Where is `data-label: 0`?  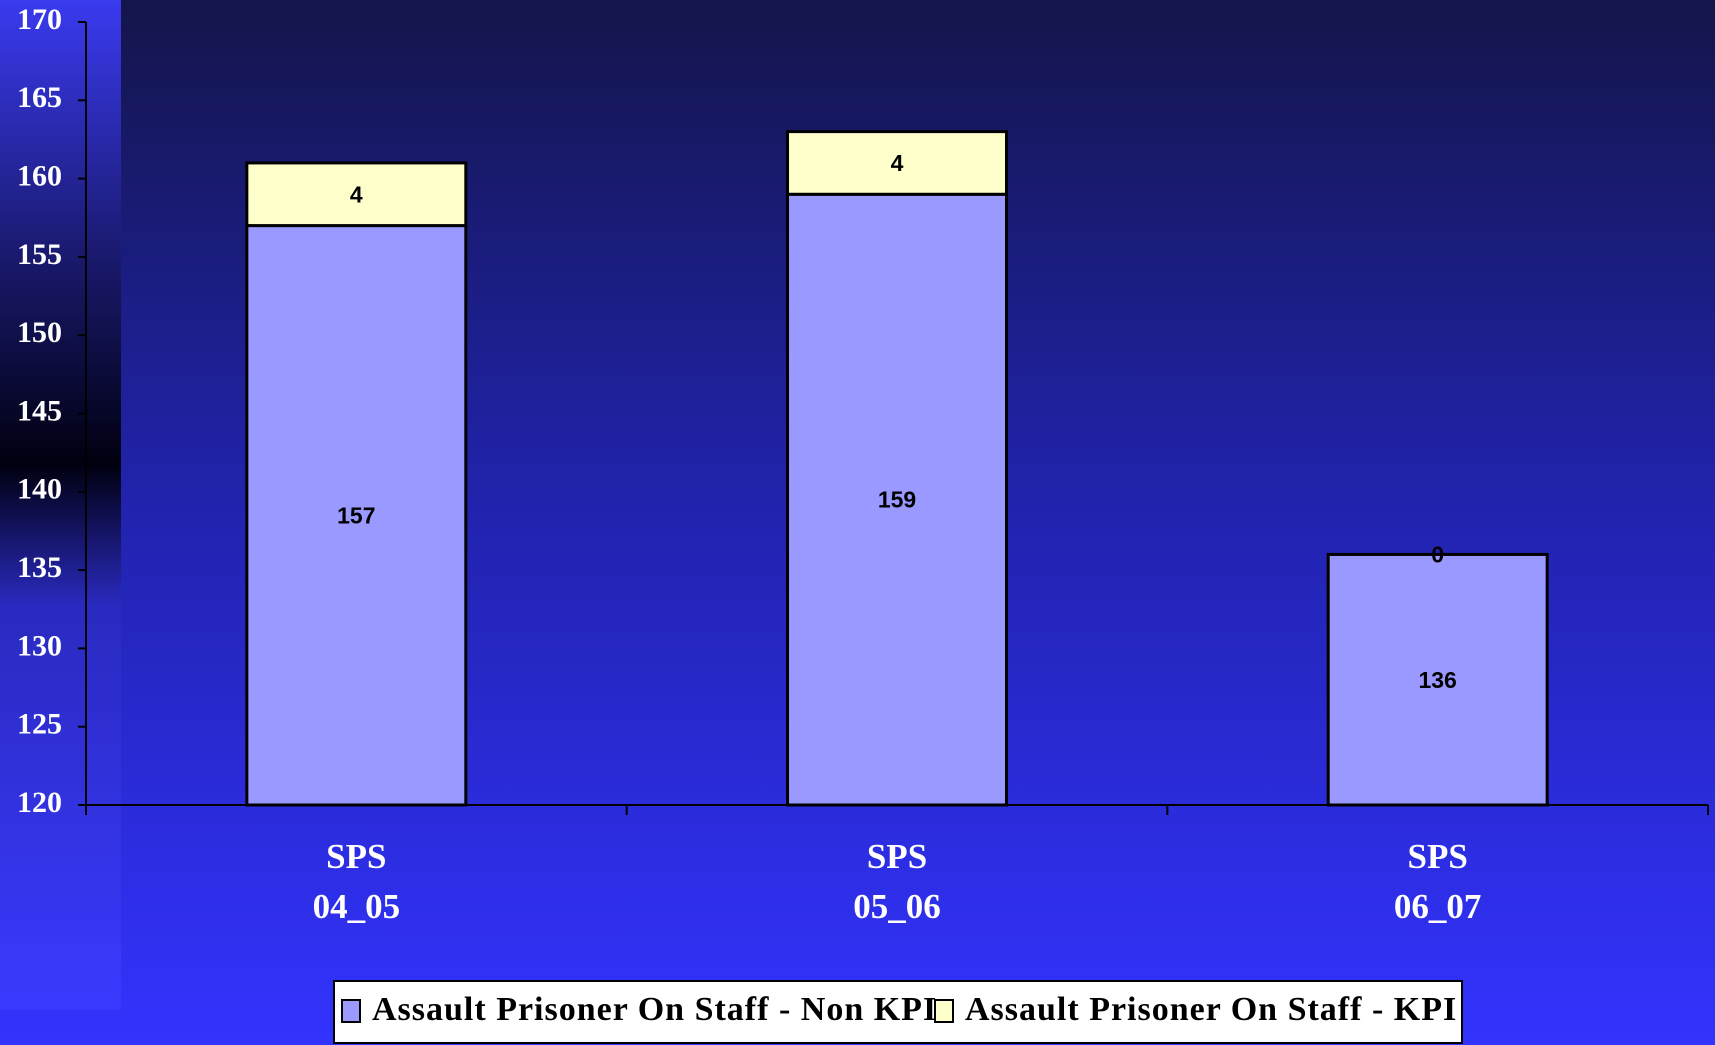
data-label: 0 is located at coordinates (1437, 555).